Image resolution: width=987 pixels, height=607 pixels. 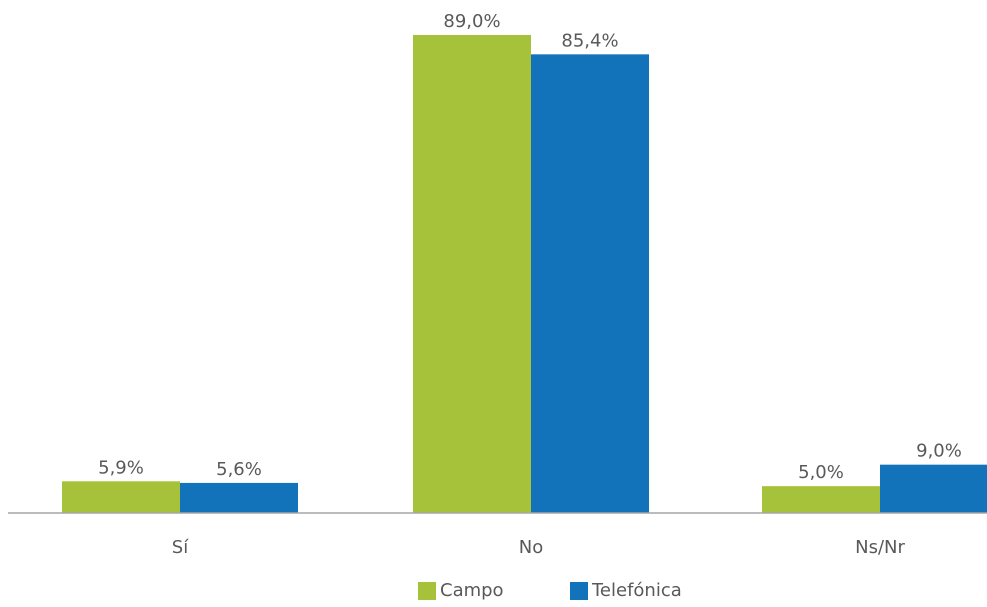 What do you see at coordinates (590, 283) in the screenshot?
I see `bar-telefonica-no` at bounding box center [590, 283].